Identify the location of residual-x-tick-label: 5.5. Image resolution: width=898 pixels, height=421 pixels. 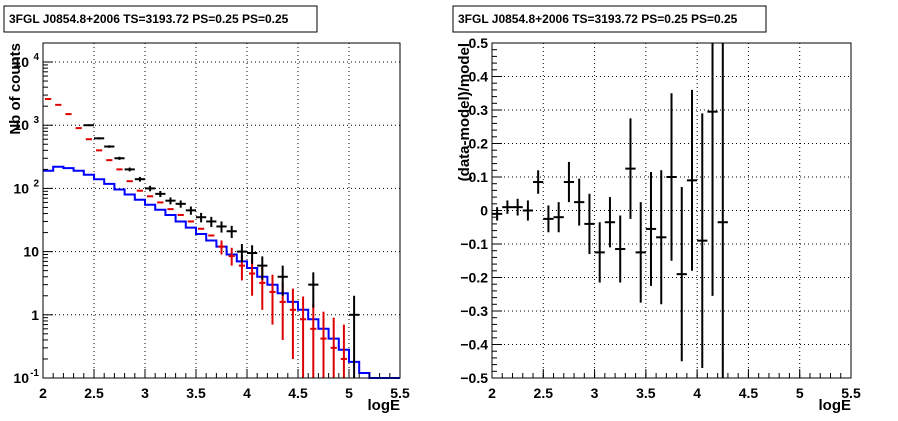
(851, 393).